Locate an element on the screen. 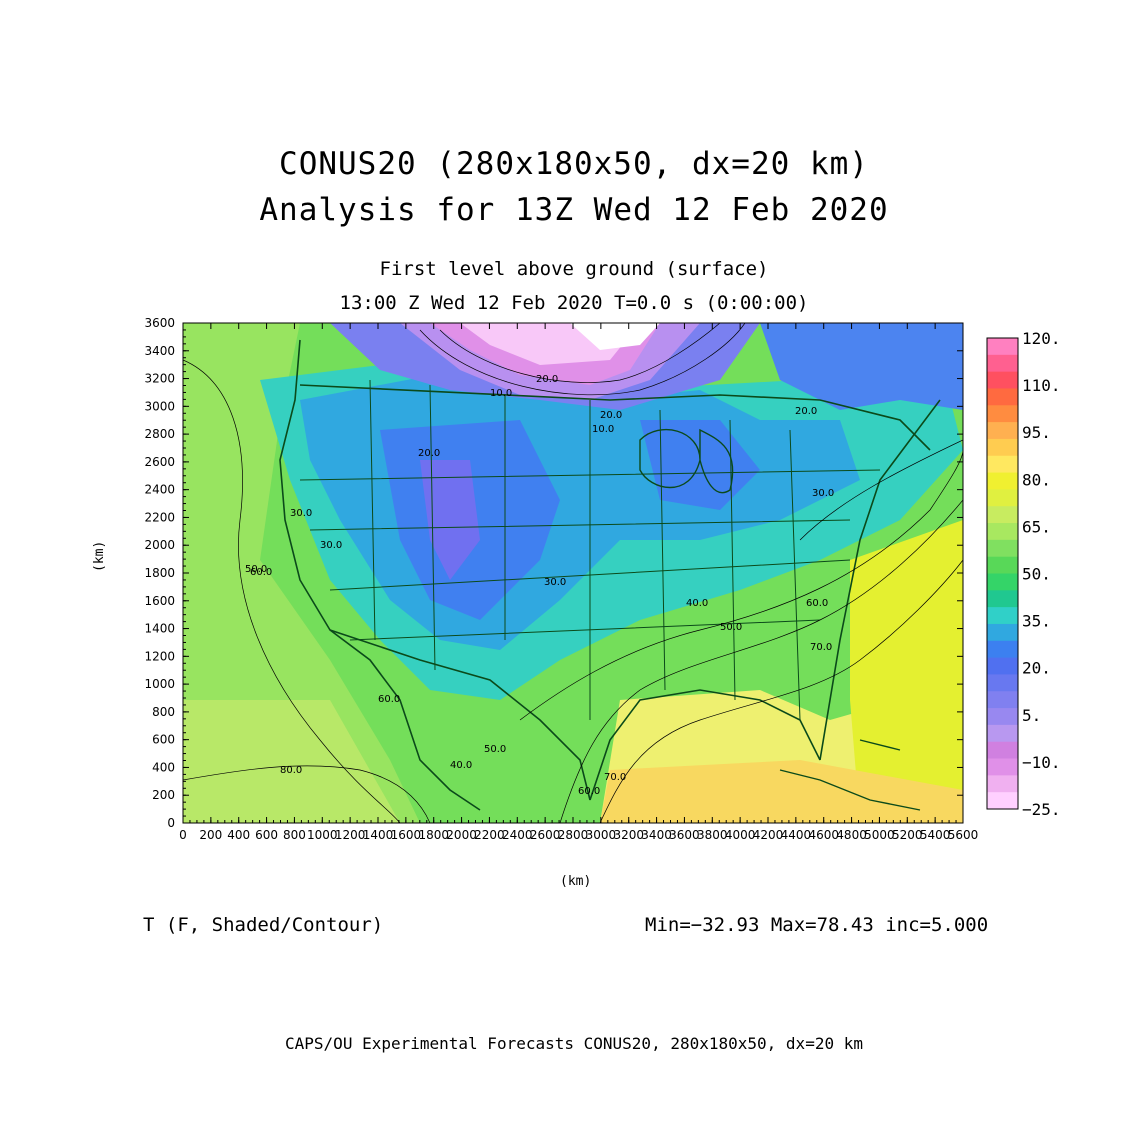 The width and height of the screenshot is (1148, 1148). y-tick-label: 3200 is located at coordinates (159, 379).